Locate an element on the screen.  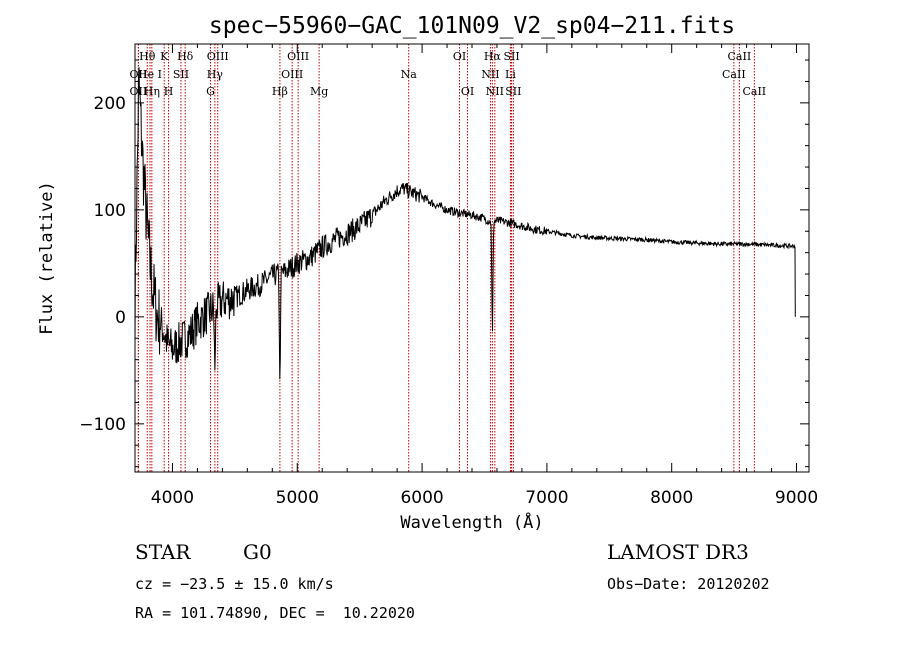
y-tick-label: −100 is located at coordinates (102, 425).